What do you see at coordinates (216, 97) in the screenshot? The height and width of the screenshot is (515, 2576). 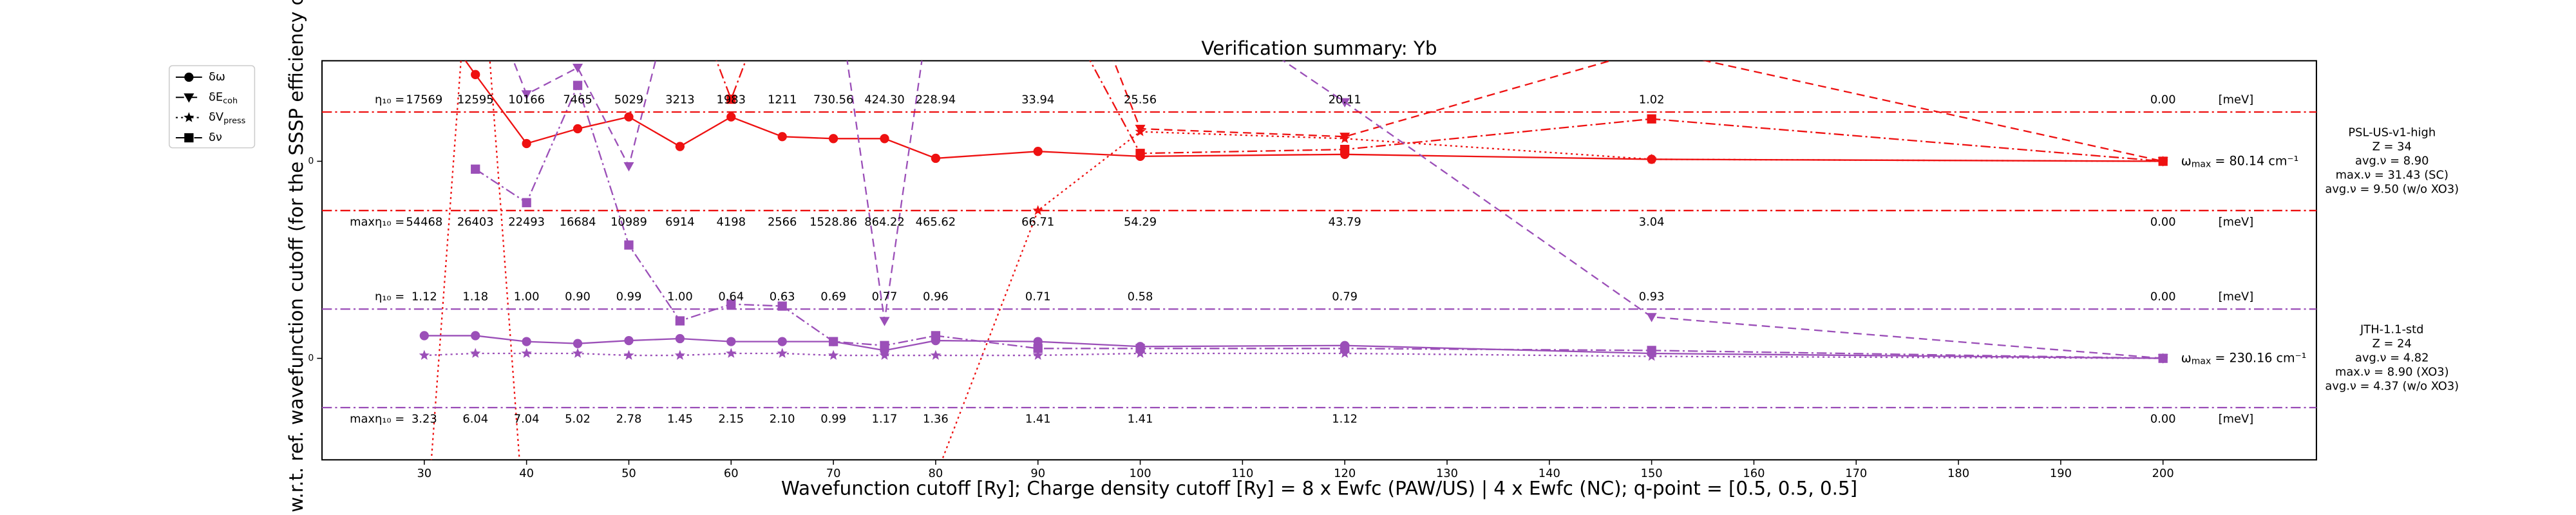 I see `legend-label-main: δE` at bounding box center [216, 97].